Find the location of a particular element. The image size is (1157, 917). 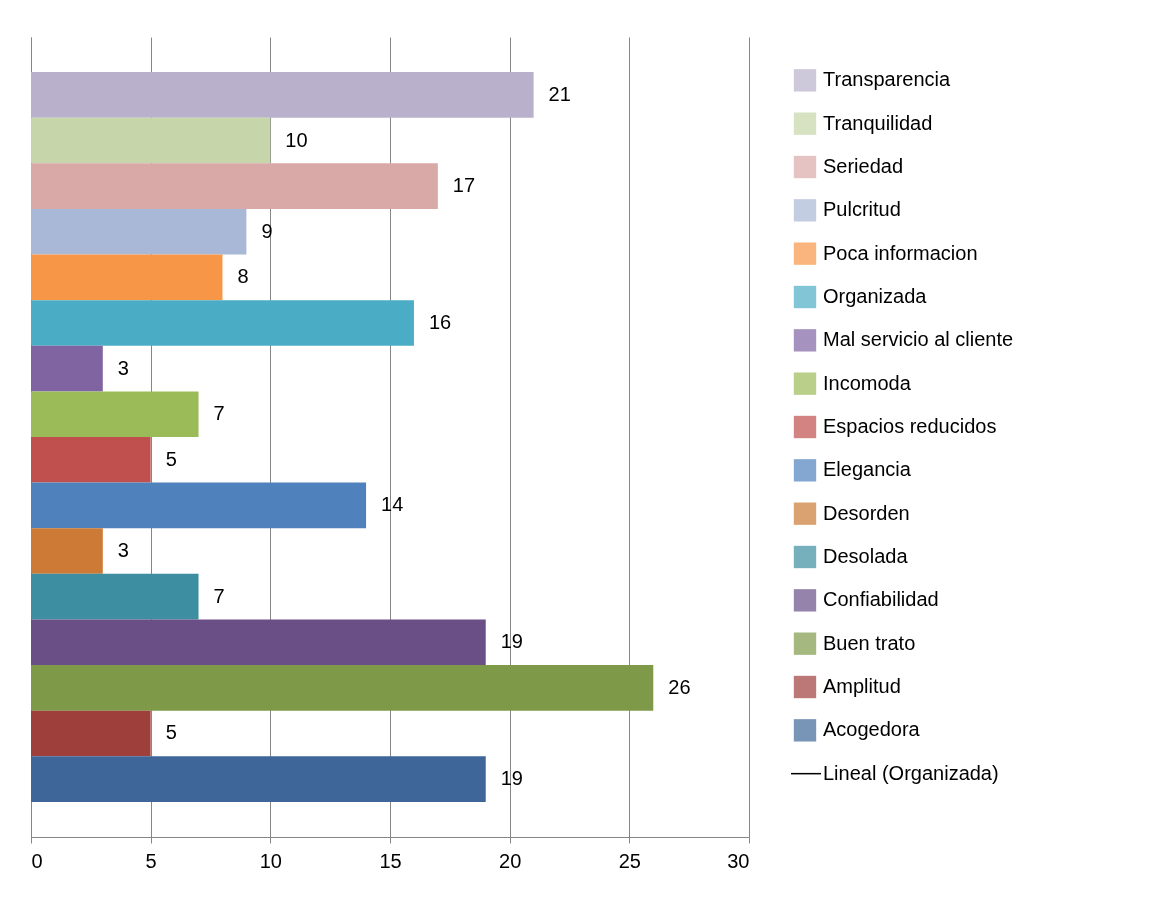

x-tick-label: 5 is located at coordinates (151, 860).